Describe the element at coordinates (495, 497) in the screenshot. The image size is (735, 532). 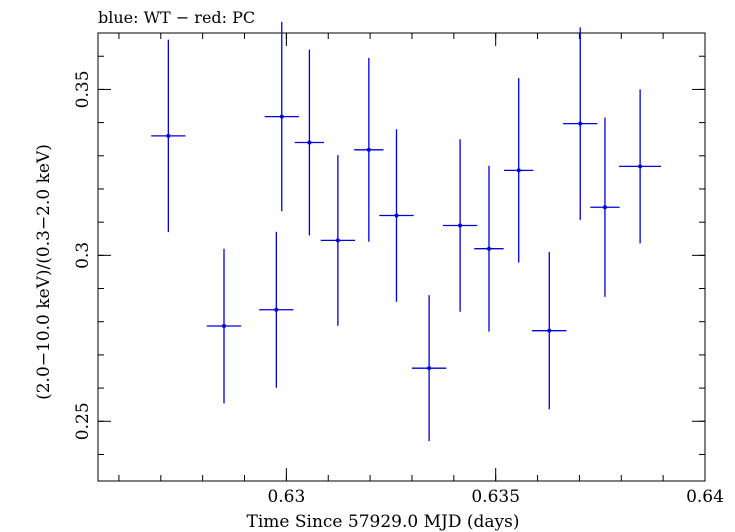
I see `x-tick-label: 0.635` at that location.